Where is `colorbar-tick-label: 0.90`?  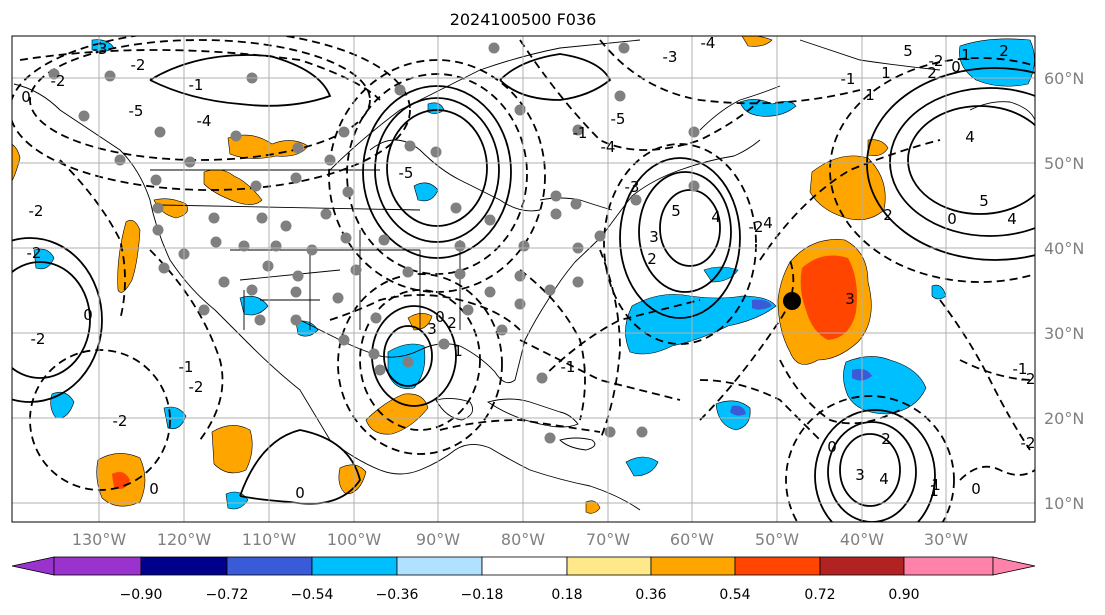 colorbar-tick-label: 0.90 is located at coordinates (903, 595).